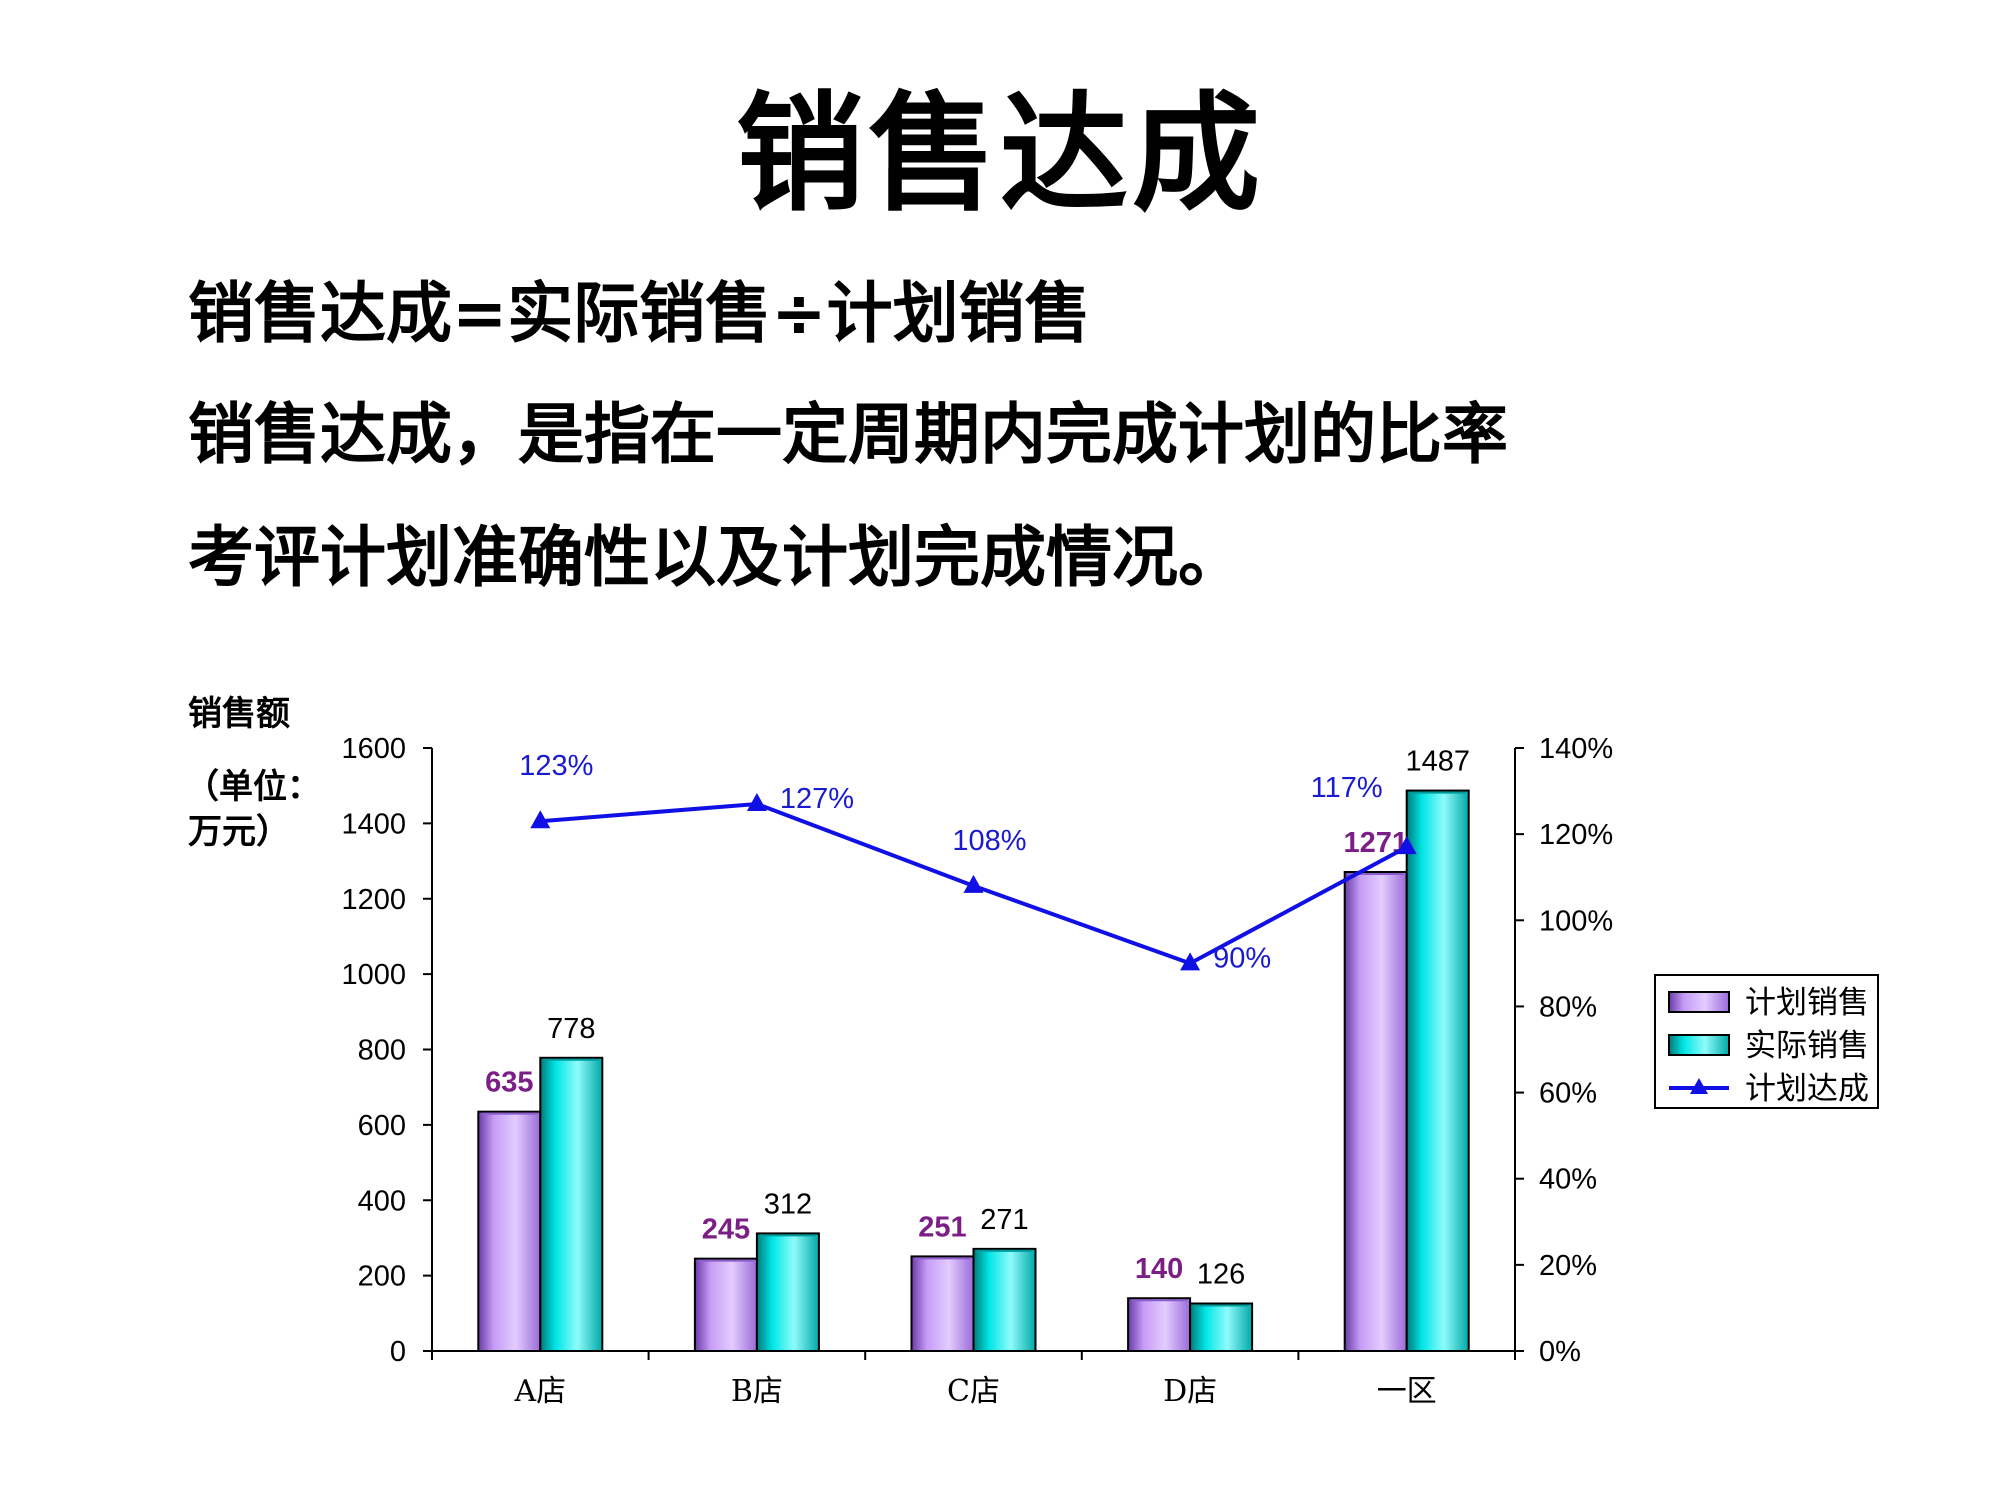  I want to click on achievement-value-label: 127%, so click(817, 799).